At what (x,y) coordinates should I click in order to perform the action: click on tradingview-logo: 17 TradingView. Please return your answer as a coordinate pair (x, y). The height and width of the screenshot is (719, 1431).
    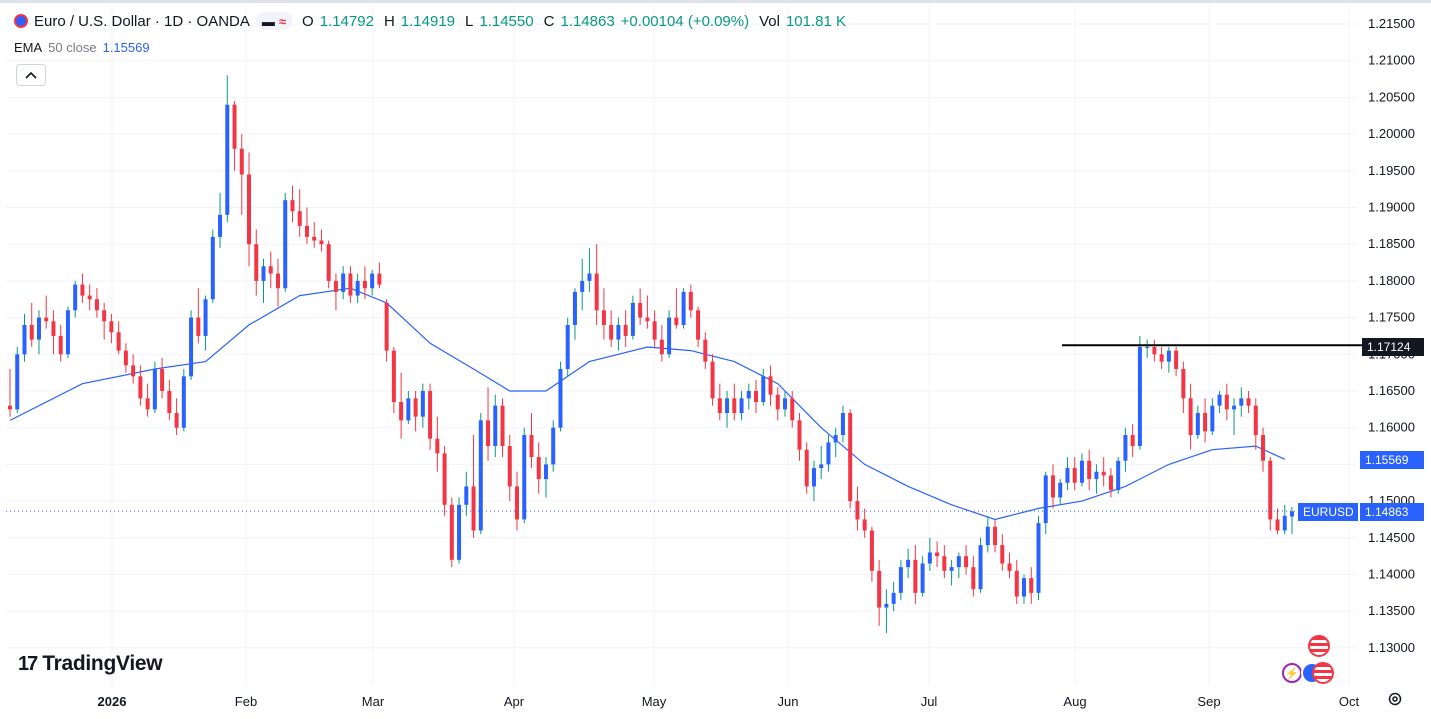
    Looking at the image, I should click on (90, 664).